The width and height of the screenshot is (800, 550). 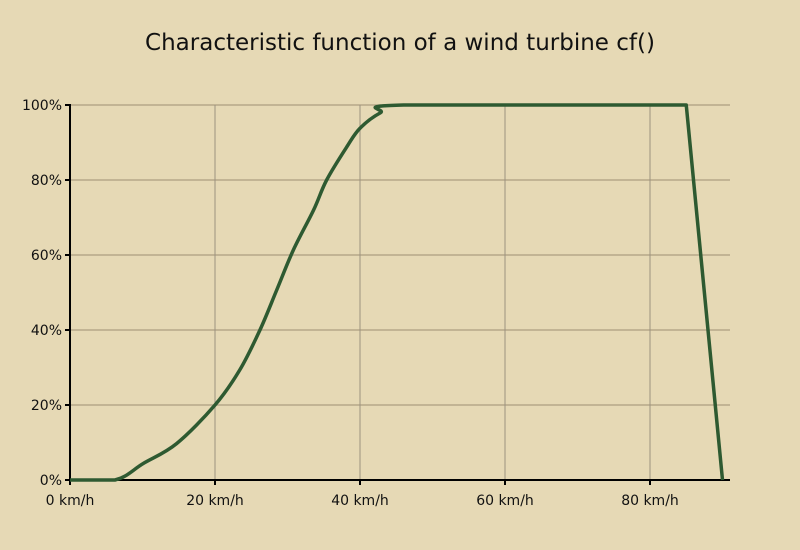 What do you see at coordinates (215, 501) in the screenshot?
I see `x-tick-label: 20 km/h` at bounding box center [215, 501].